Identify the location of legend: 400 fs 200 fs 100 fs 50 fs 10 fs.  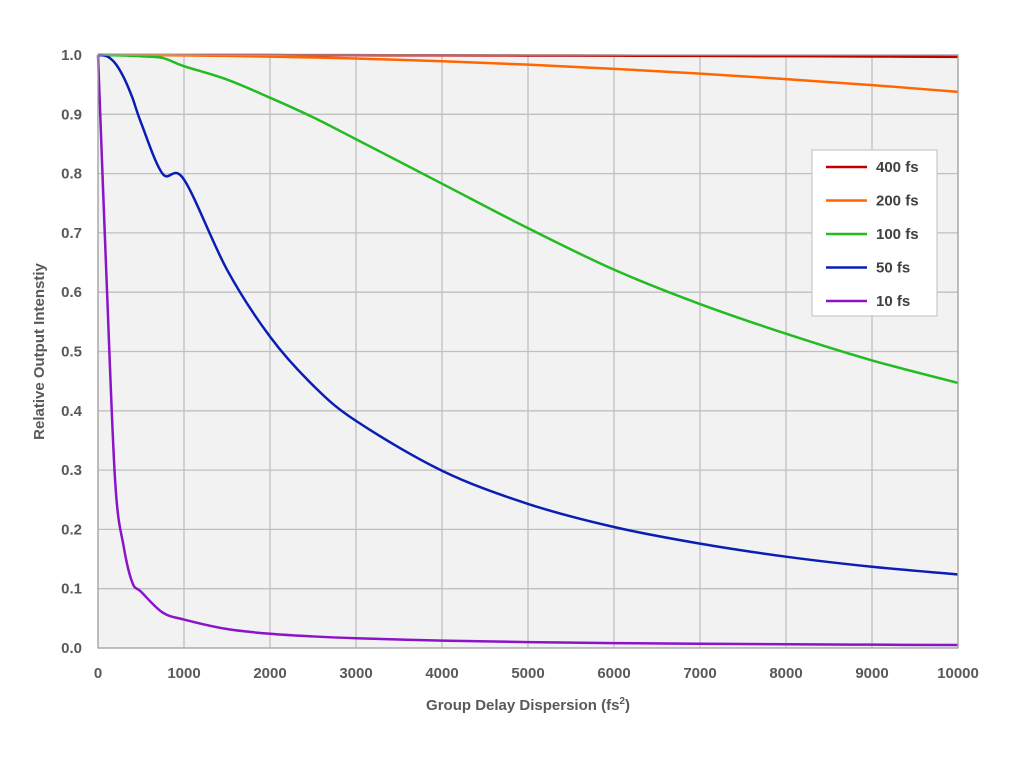
(874, 233).